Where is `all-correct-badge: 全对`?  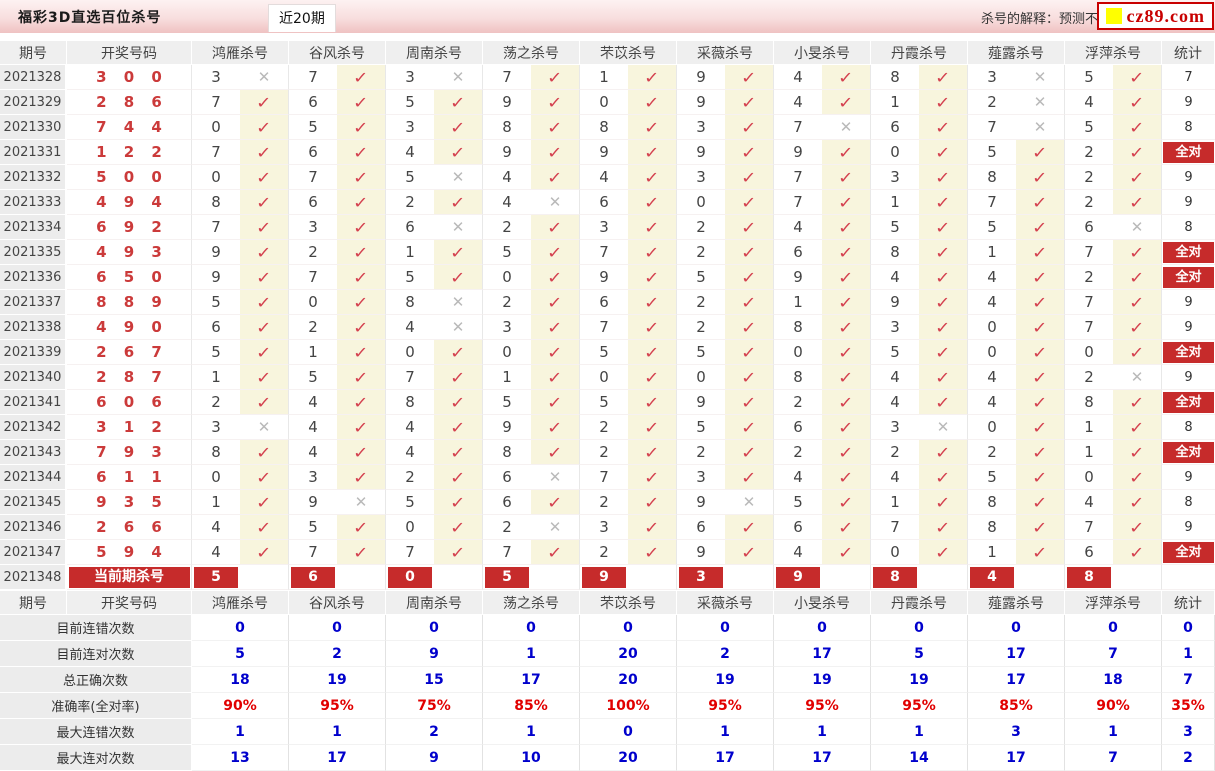 all-correct-badge: 全对 is located at coordinates (1188, 277).